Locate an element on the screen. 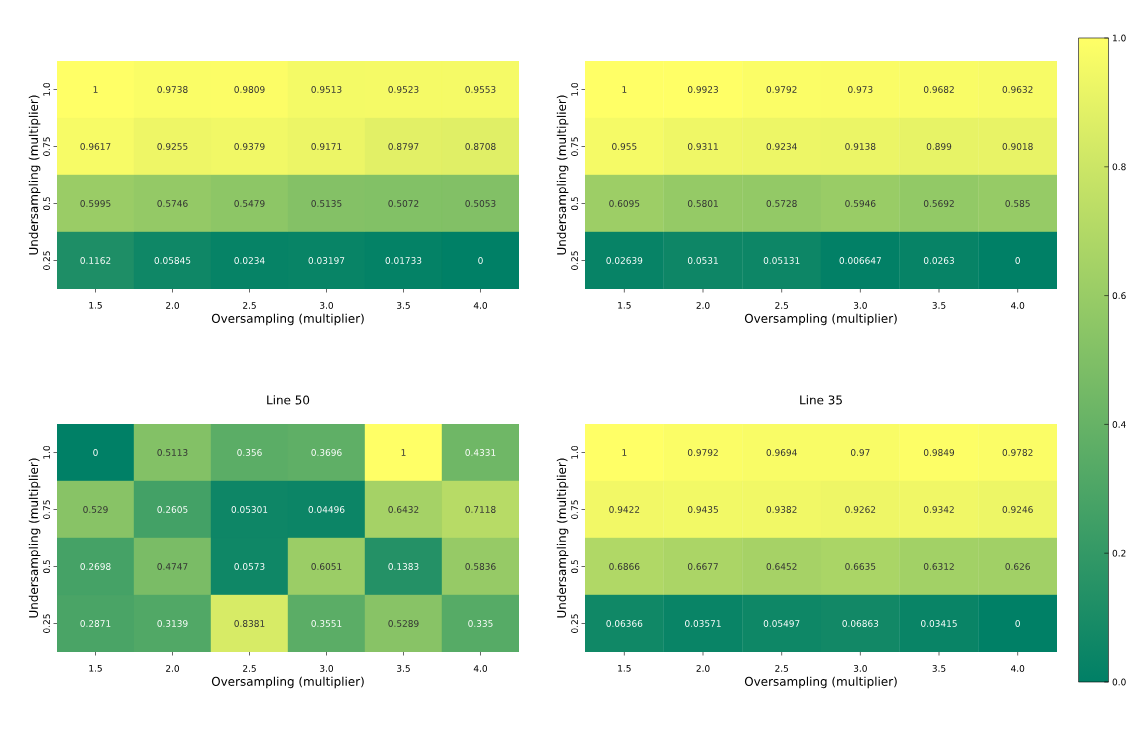 This screenshot has height=730, width=1133. data-label: 0.97 is located at coordinates (860, 452).